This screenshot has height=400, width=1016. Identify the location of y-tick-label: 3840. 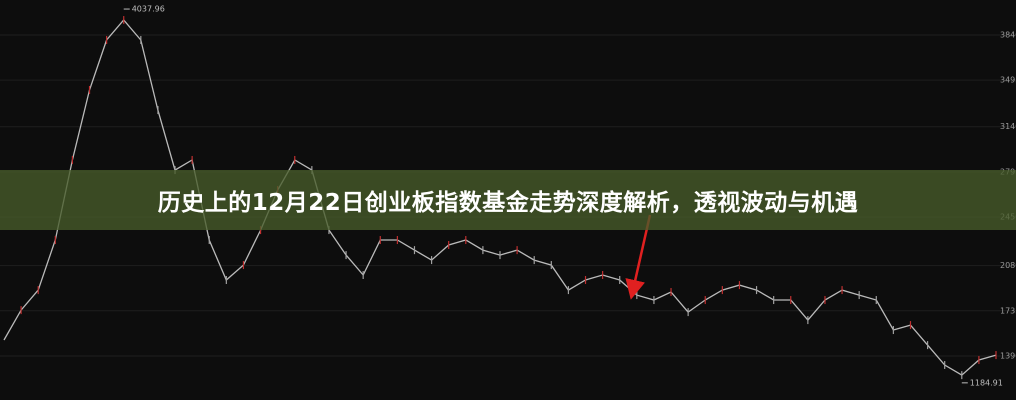
(1008, 34).